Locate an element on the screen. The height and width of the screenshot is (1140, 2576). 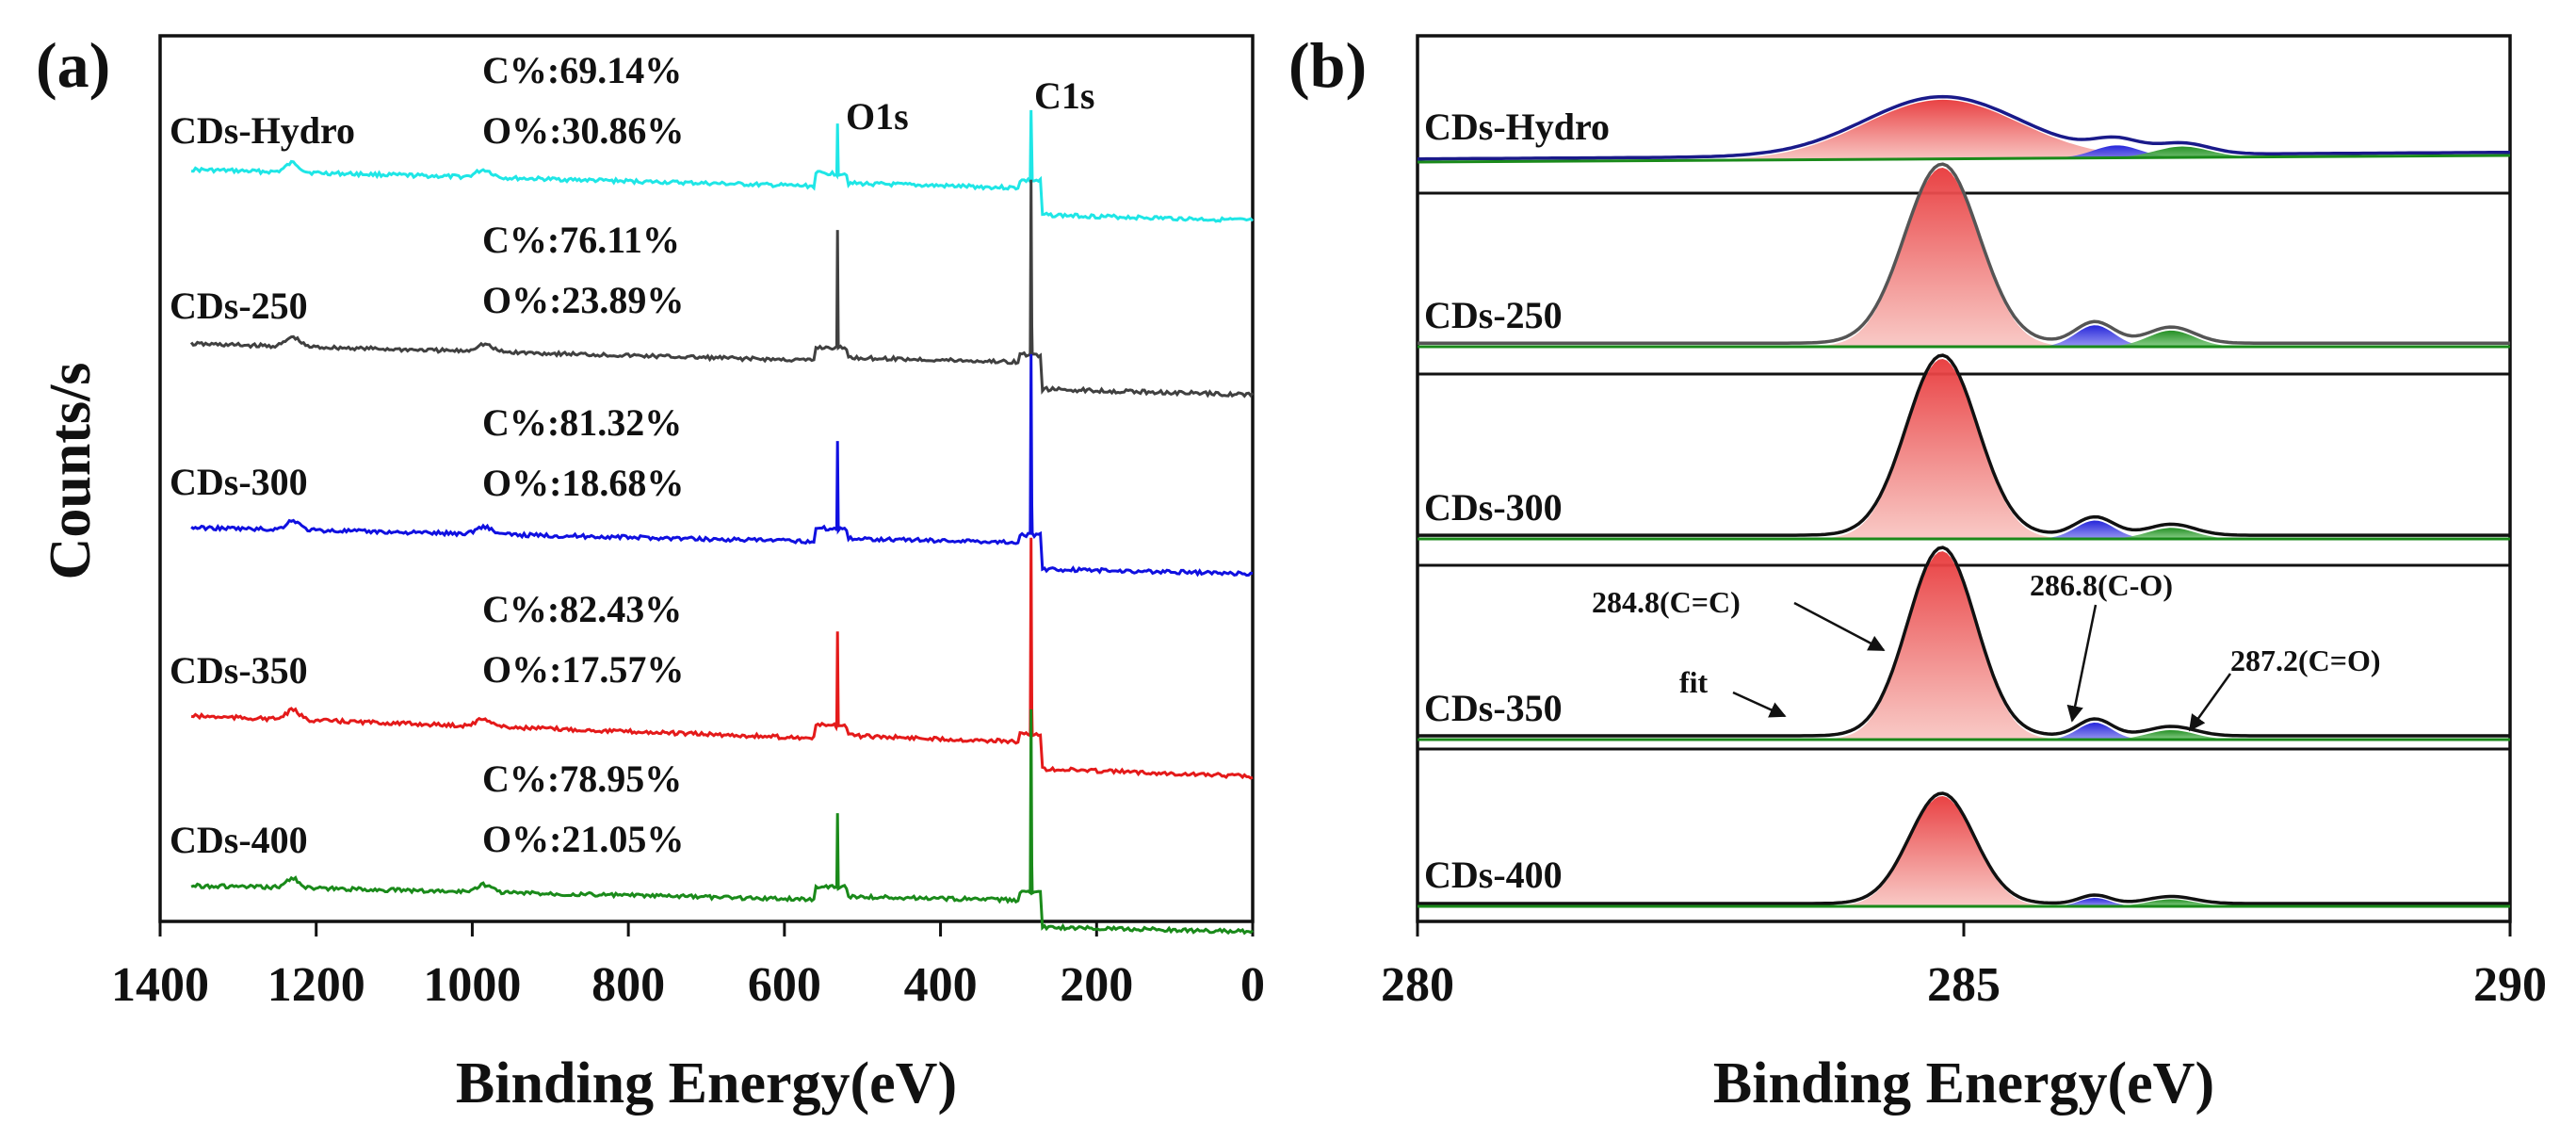
panel-b-x-axis-title: Binding Energy(eV) is located at coordinates (1963, 1083).